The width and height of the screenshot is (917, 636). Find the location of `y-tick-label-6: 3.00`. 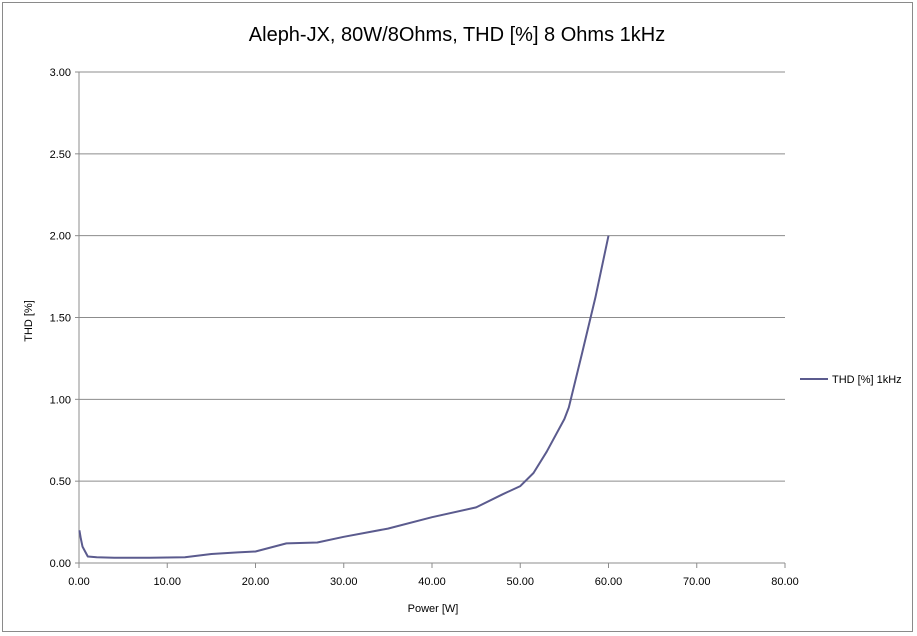

y-tick-label-6: 3.00 is located at coordinates (60, 73).